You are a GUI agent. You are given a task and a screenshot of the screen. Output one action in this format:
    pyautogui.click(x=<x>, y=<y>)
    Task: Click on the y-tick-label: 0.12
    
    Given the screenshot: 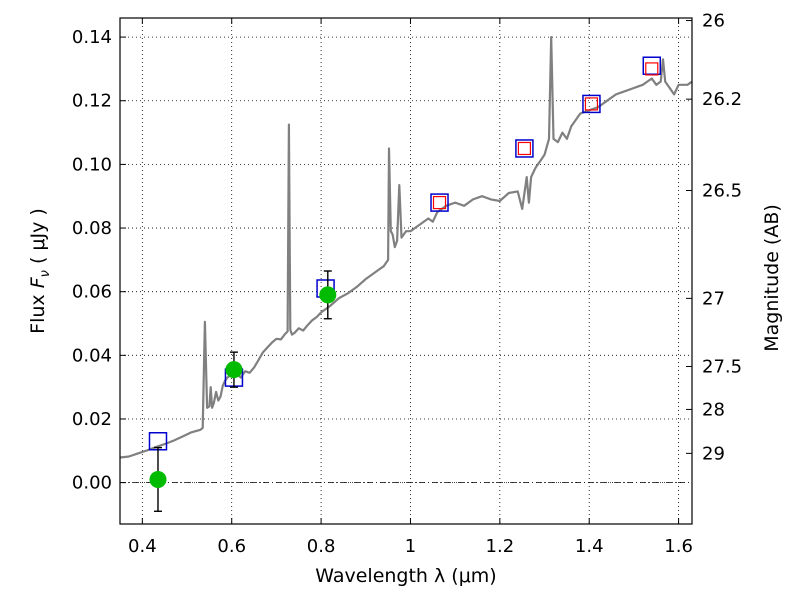 What is the action you would take?
    pyautogui.click(x=92, y=101)
    